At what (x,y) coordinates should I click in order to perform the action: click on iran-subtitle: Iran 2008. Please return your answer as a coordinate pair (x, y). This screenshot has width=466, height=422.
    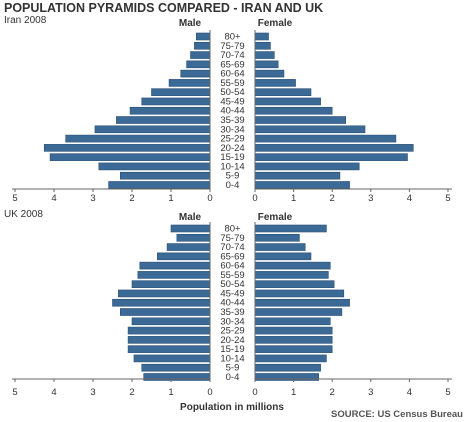
    Looking at the image, I should click on (25, 20).